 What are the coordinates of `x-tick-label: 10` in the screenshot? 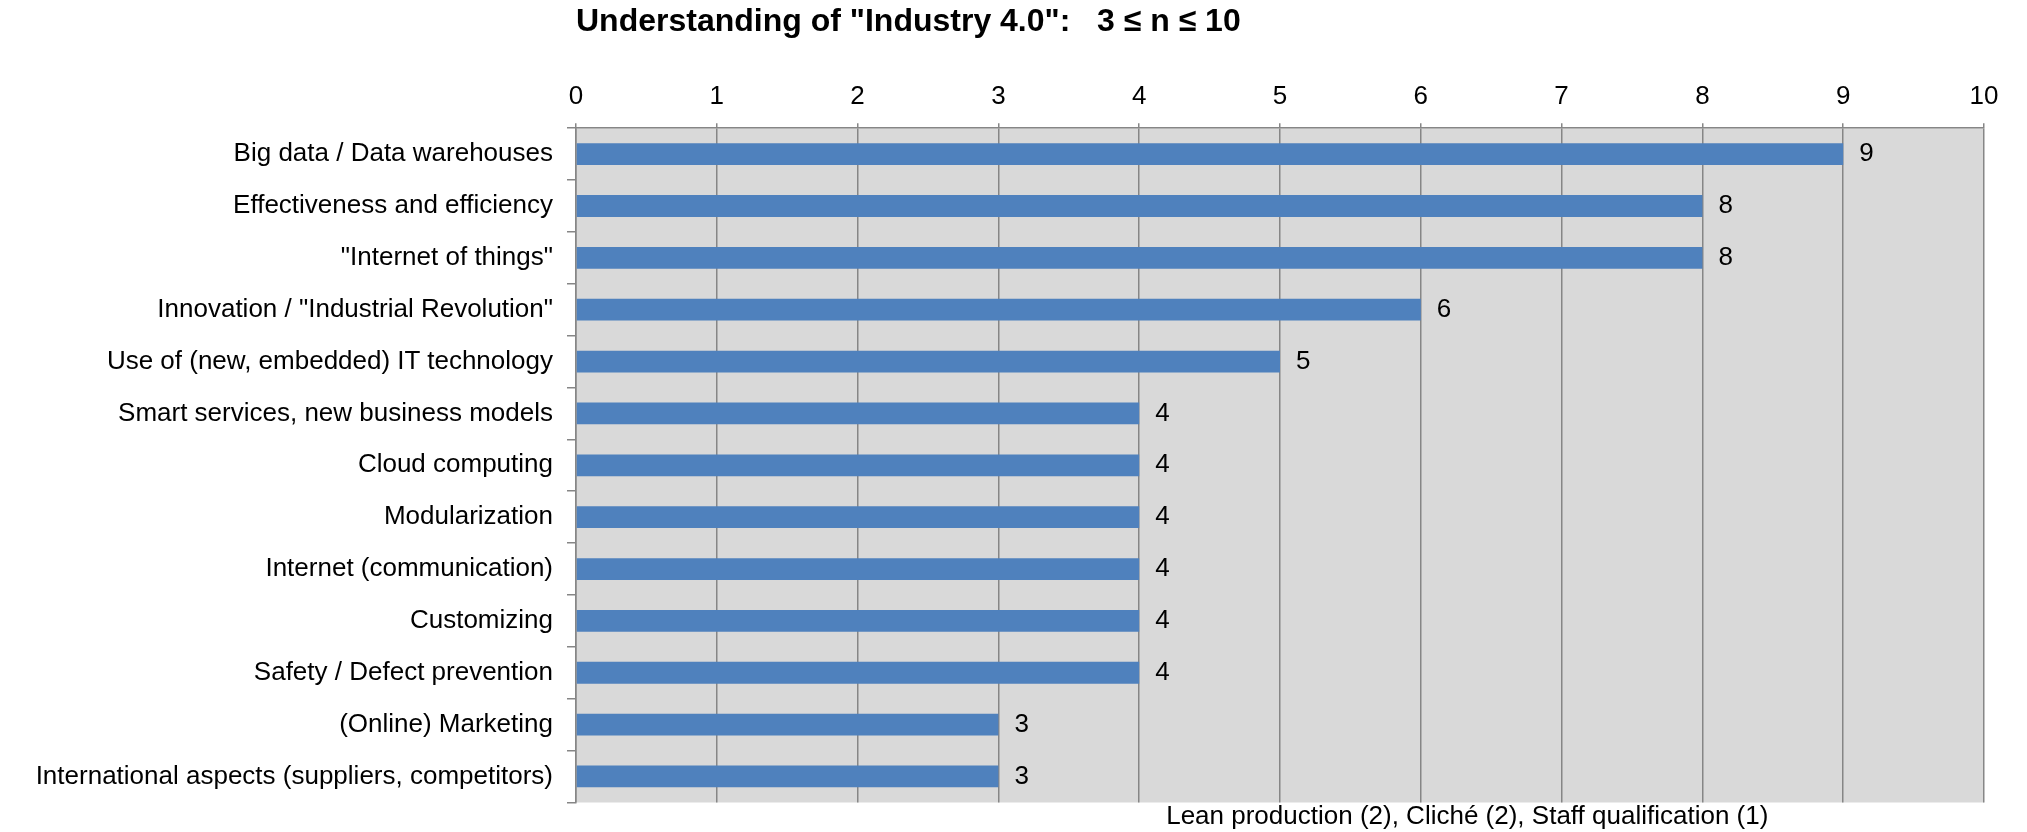 It's located at (1984, 94).